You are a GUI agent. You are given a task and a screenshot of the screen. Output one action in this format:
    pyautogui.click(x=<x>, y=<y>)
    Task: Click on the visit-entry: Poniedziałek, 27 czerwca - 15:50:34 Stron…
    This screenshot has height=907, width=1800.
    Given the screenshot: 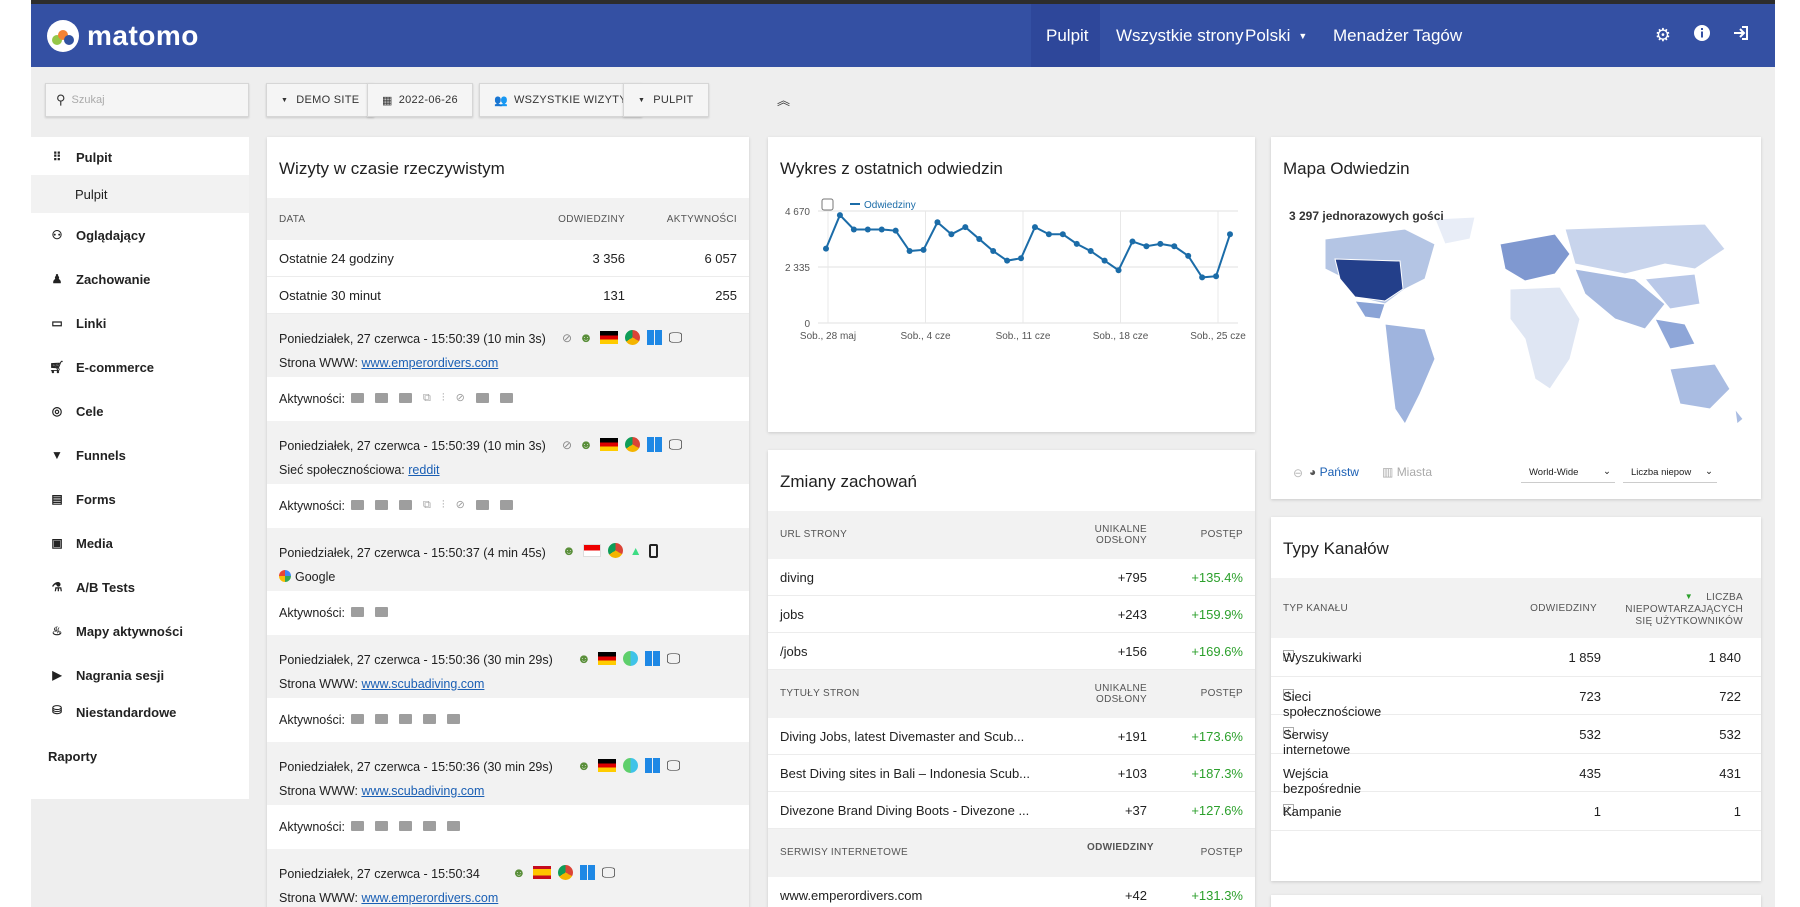 What is the action you would take?
    pyautogui.click(x=508, y=878)
    